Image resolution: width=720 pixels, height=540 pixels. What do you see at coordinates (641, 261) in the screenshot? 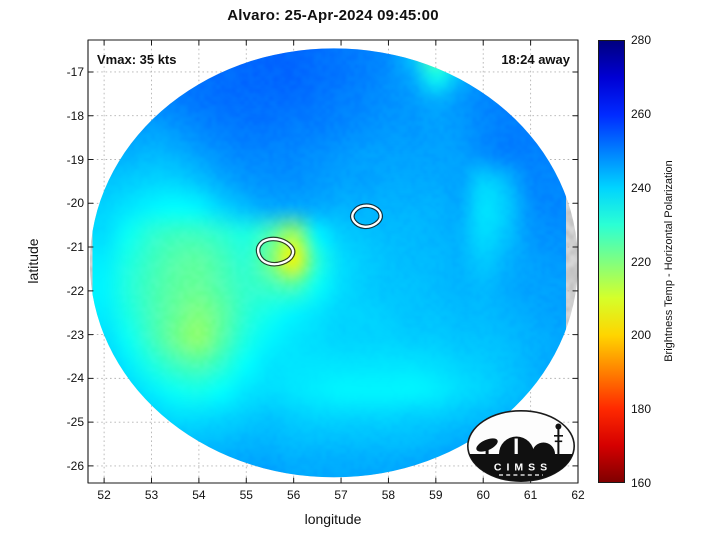
I see `colorbar-tick-label: 220` at bounding box center [641, 261].